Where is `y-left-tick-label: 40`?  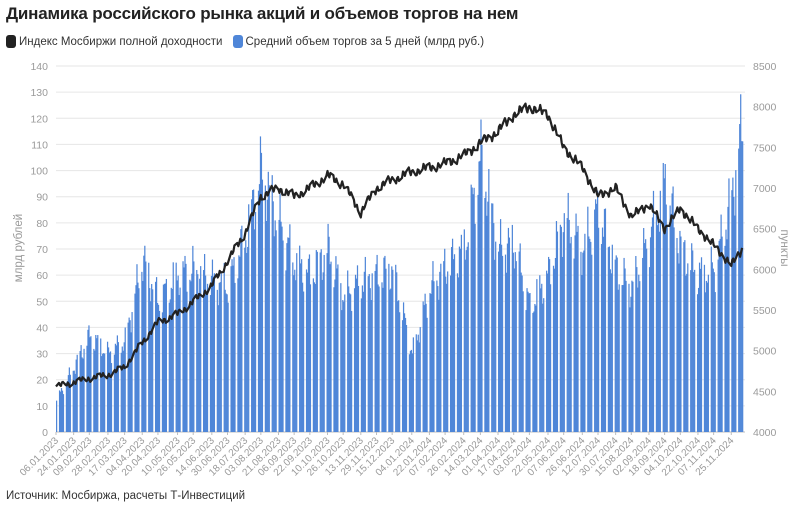 y-left-tick-label: 40 is located at coordinates (42, 328).